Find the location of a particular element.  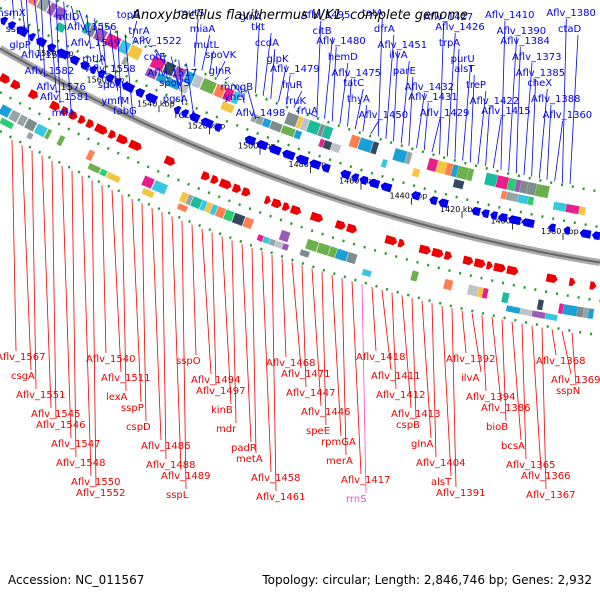

reverse-gene-label: sspL is located at coordinates (177, 495).